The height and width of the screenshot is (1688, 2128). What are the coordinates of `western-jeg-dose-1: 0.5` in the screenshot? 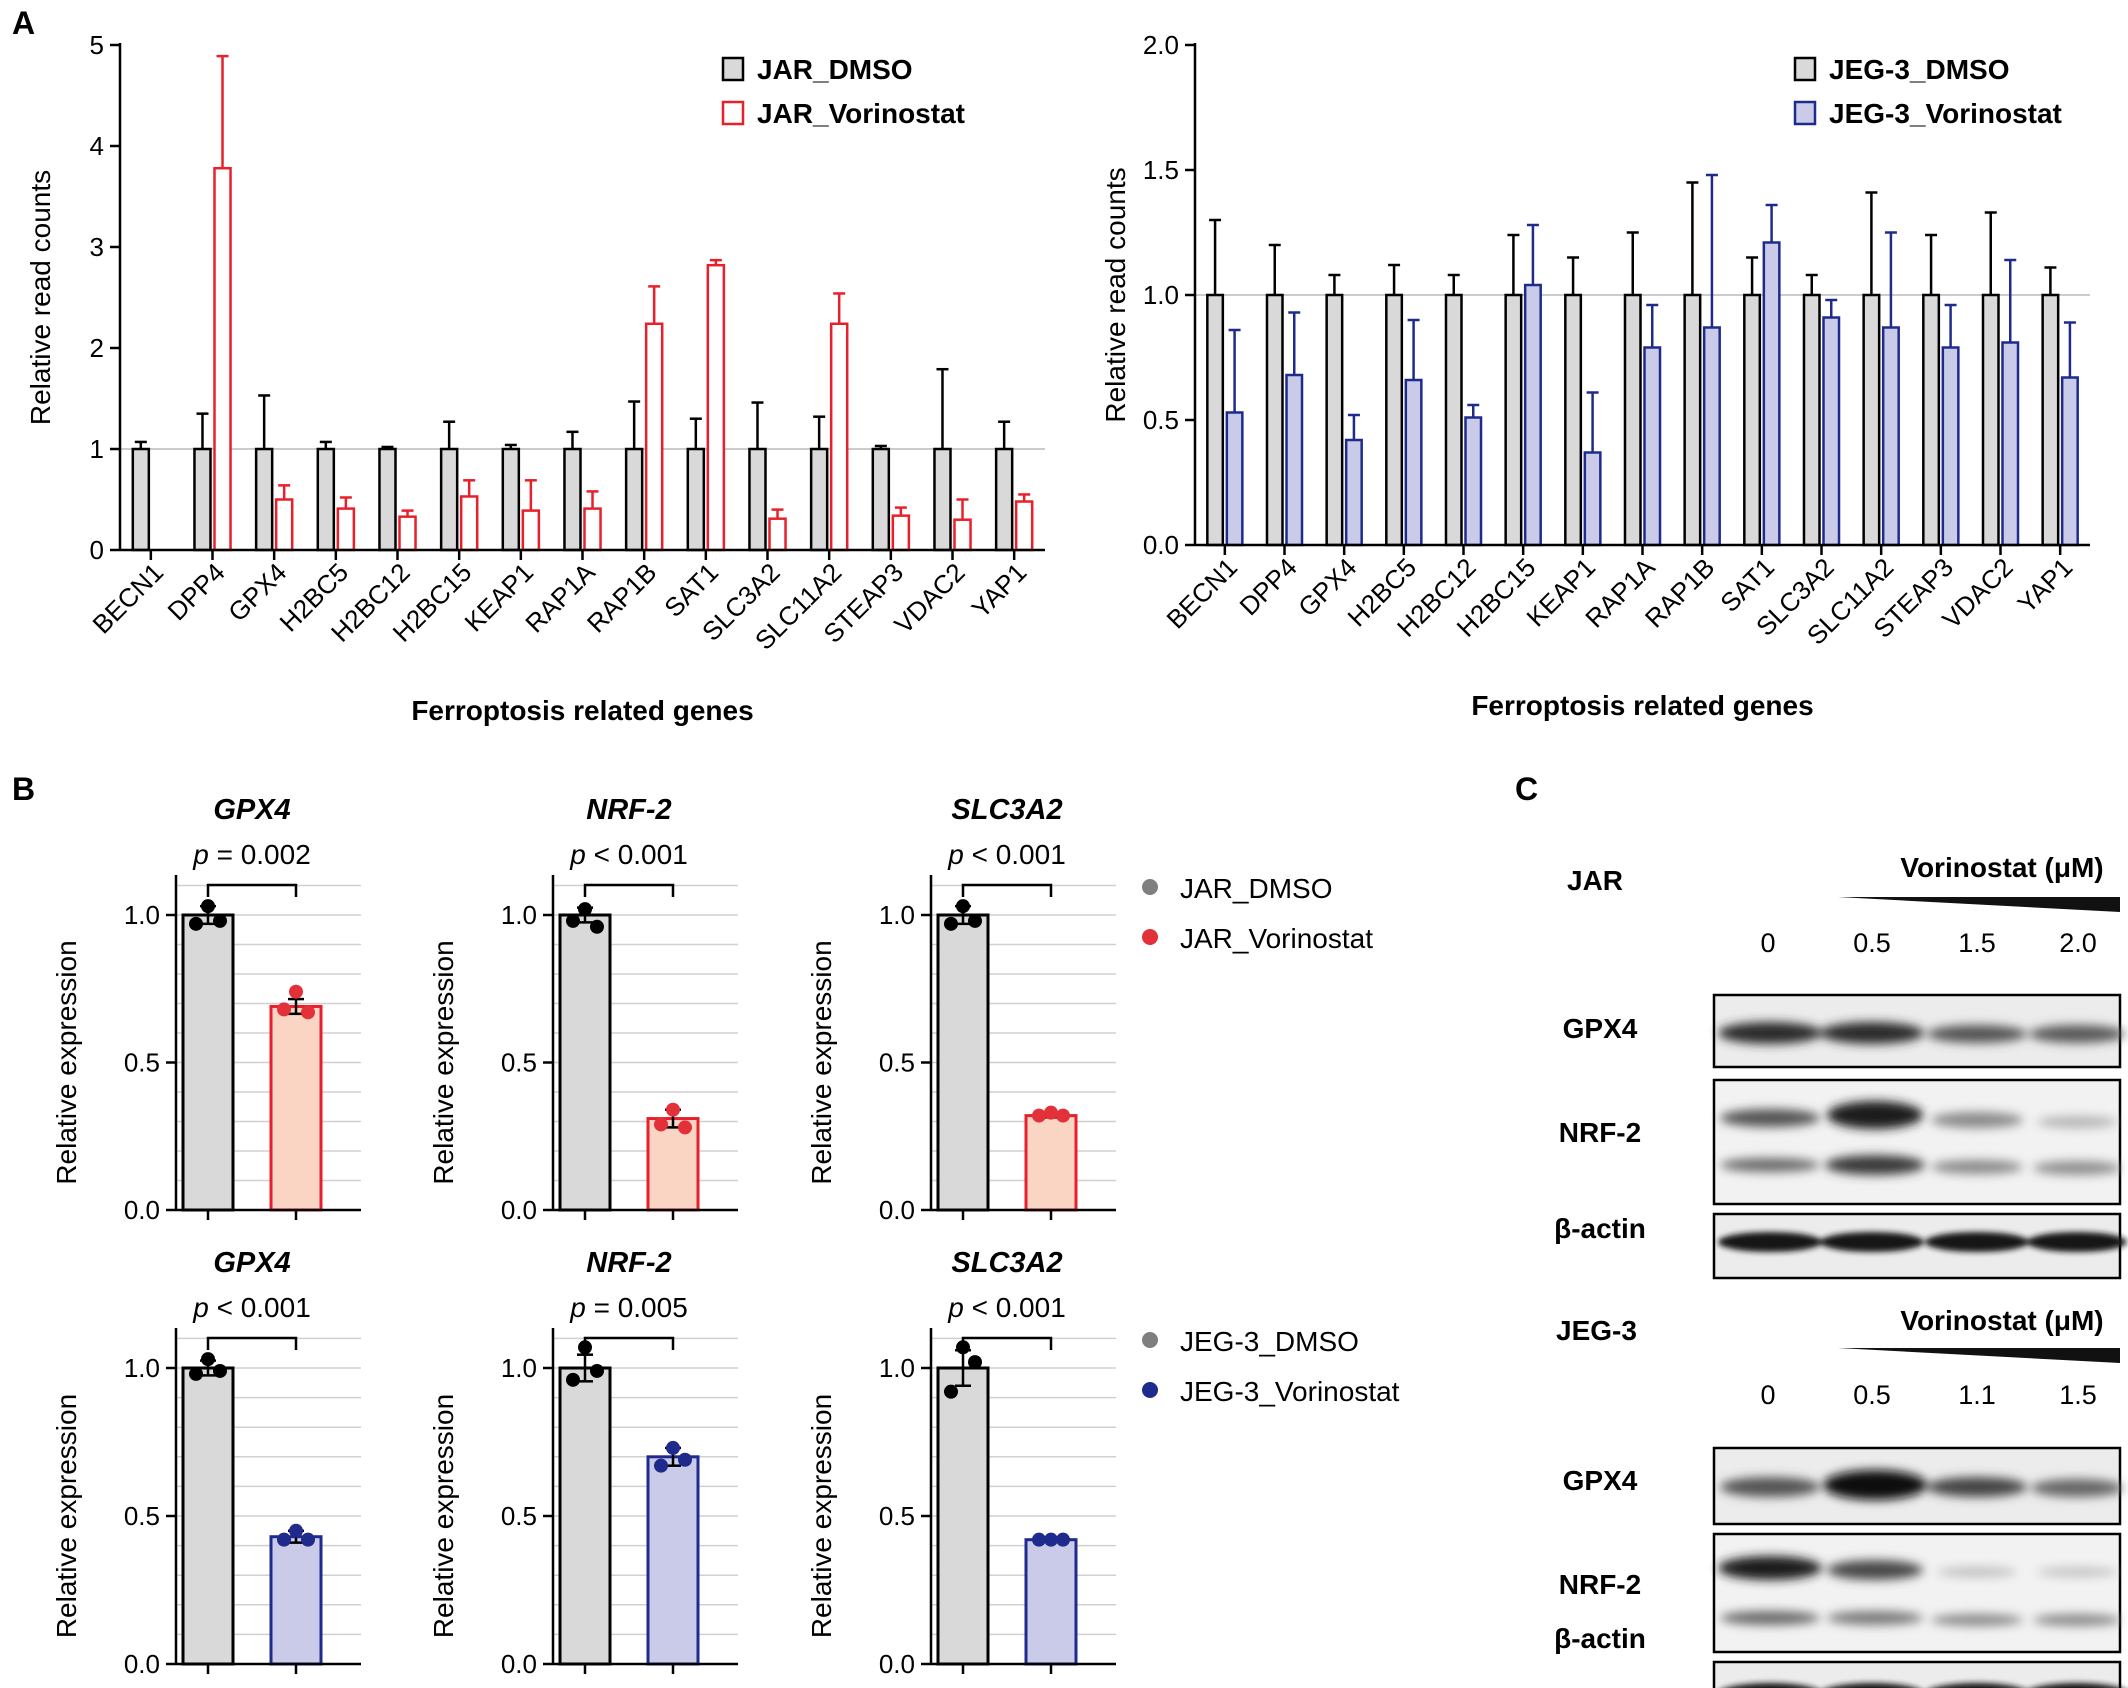 It's located at (1872, 1395).